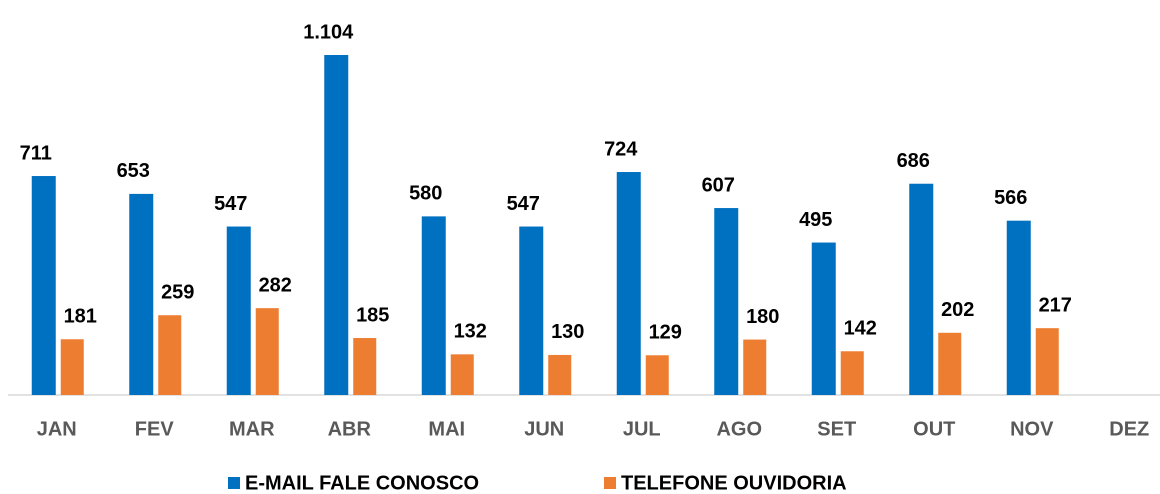 The width and height of the screenshot is (1160, 494). Describe the element at coordinates (642, 429) in the screenshot. I see `x-tick-label: JUL` at that location.